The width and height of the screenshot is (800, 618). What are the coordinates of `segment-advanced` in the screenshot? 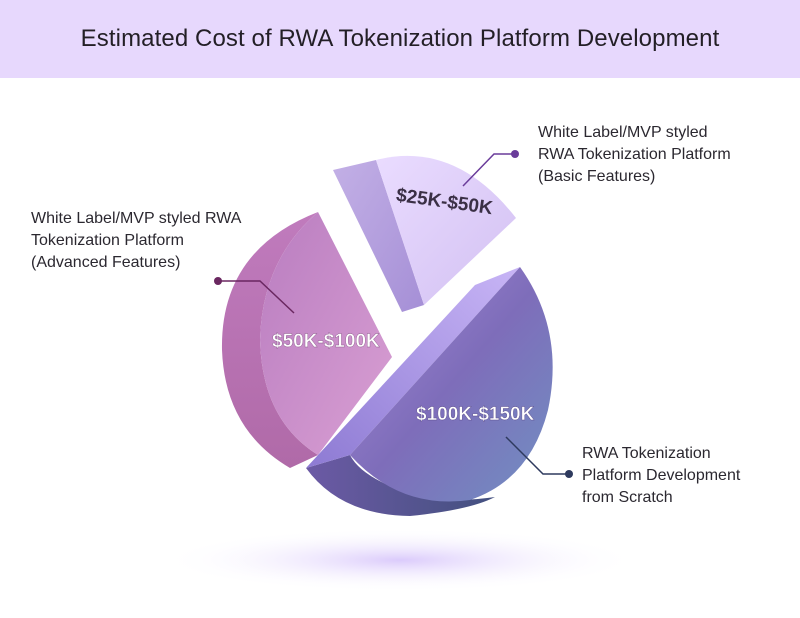 It's located at (306, 340).